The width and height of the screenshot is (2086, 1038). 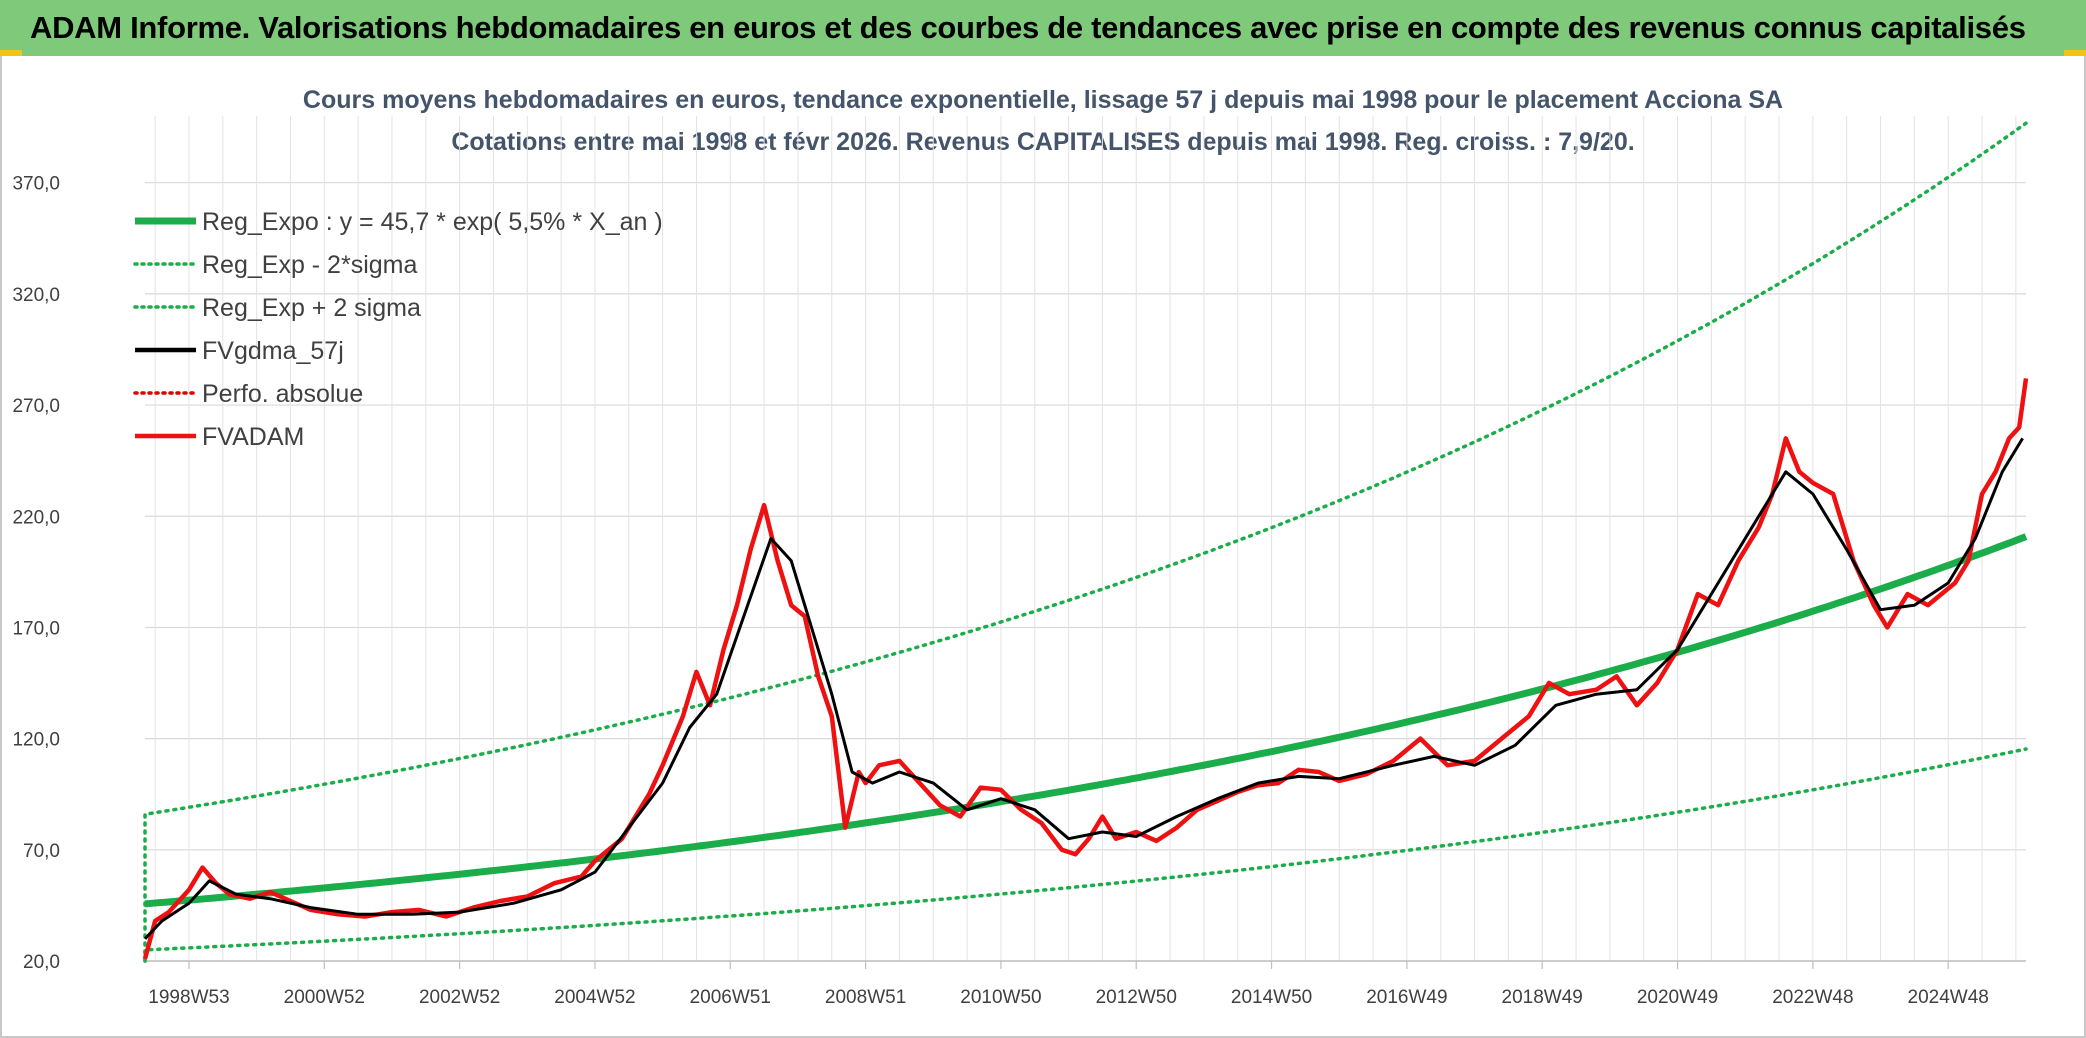 I want to click on legend-label: Perfo. absolue, so click(x=282, y=394).